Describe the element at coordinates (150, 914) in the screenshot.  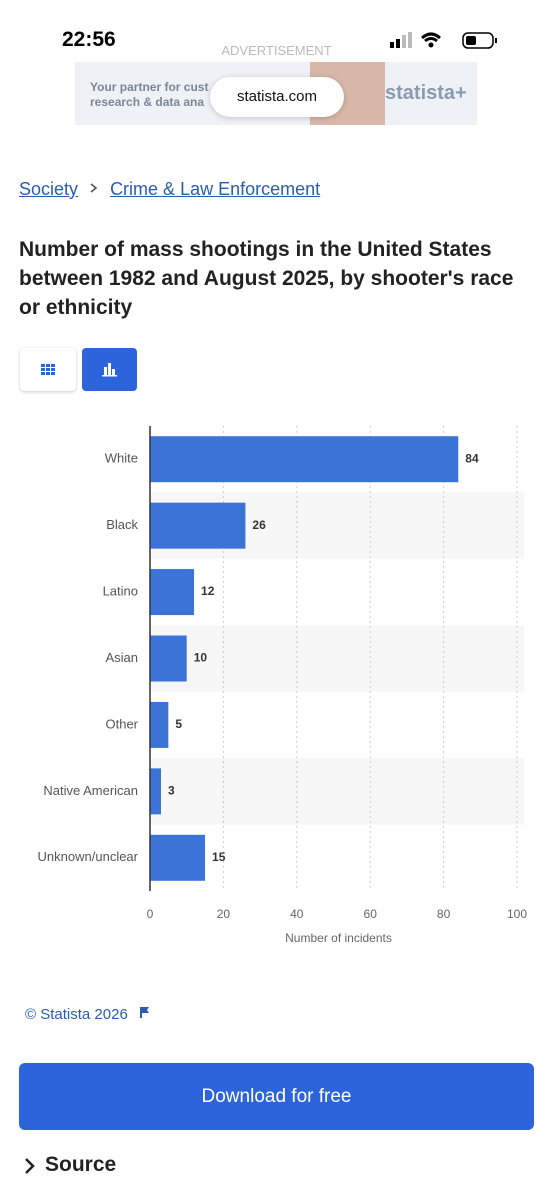
I see `x-tick-label: 0` at that location.